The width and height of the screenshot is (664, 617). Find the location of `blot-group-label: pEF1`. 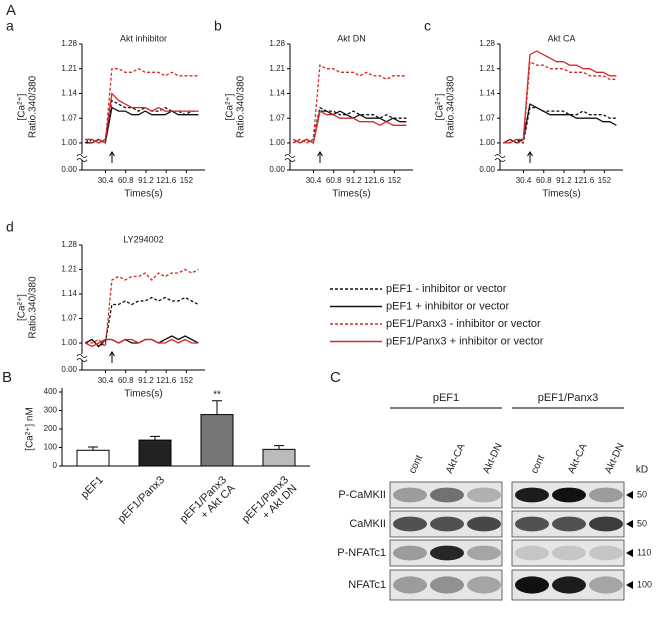

blot-group-label: pEF1 is located at coordinates (446, 398).